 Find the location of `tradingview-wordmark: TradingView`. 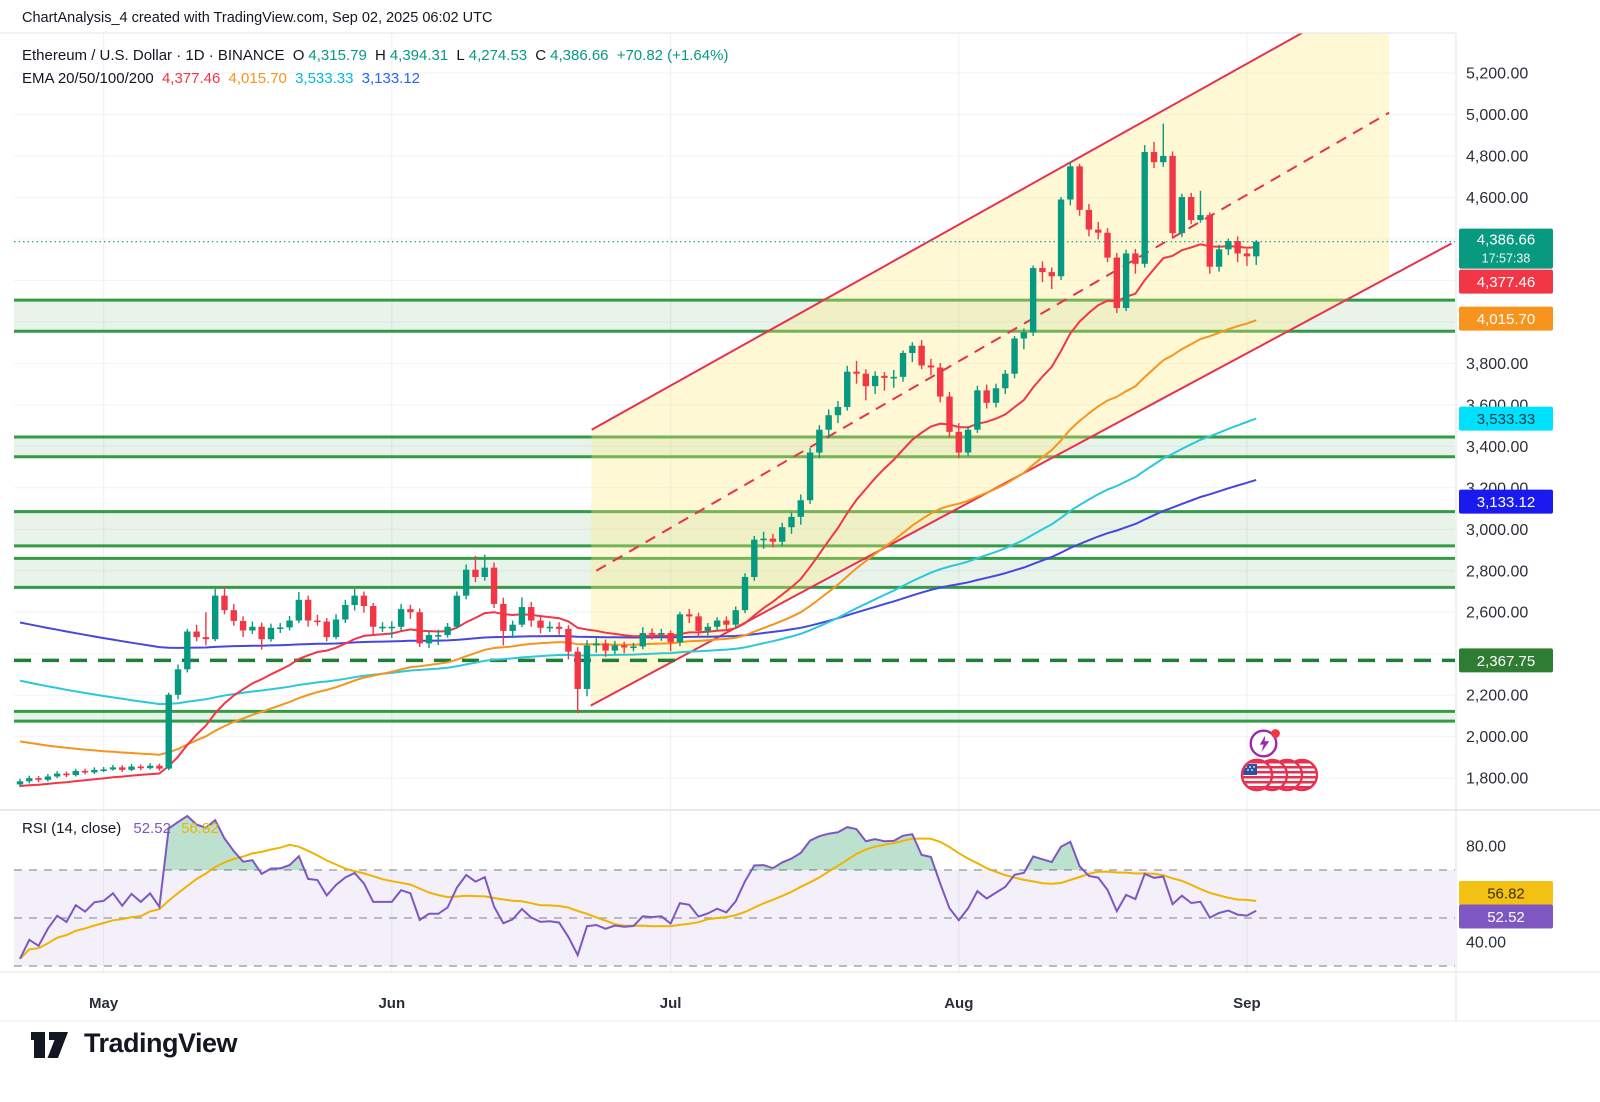

tradingview-wordmark: TradingView is located at coordinates (161, 1042).